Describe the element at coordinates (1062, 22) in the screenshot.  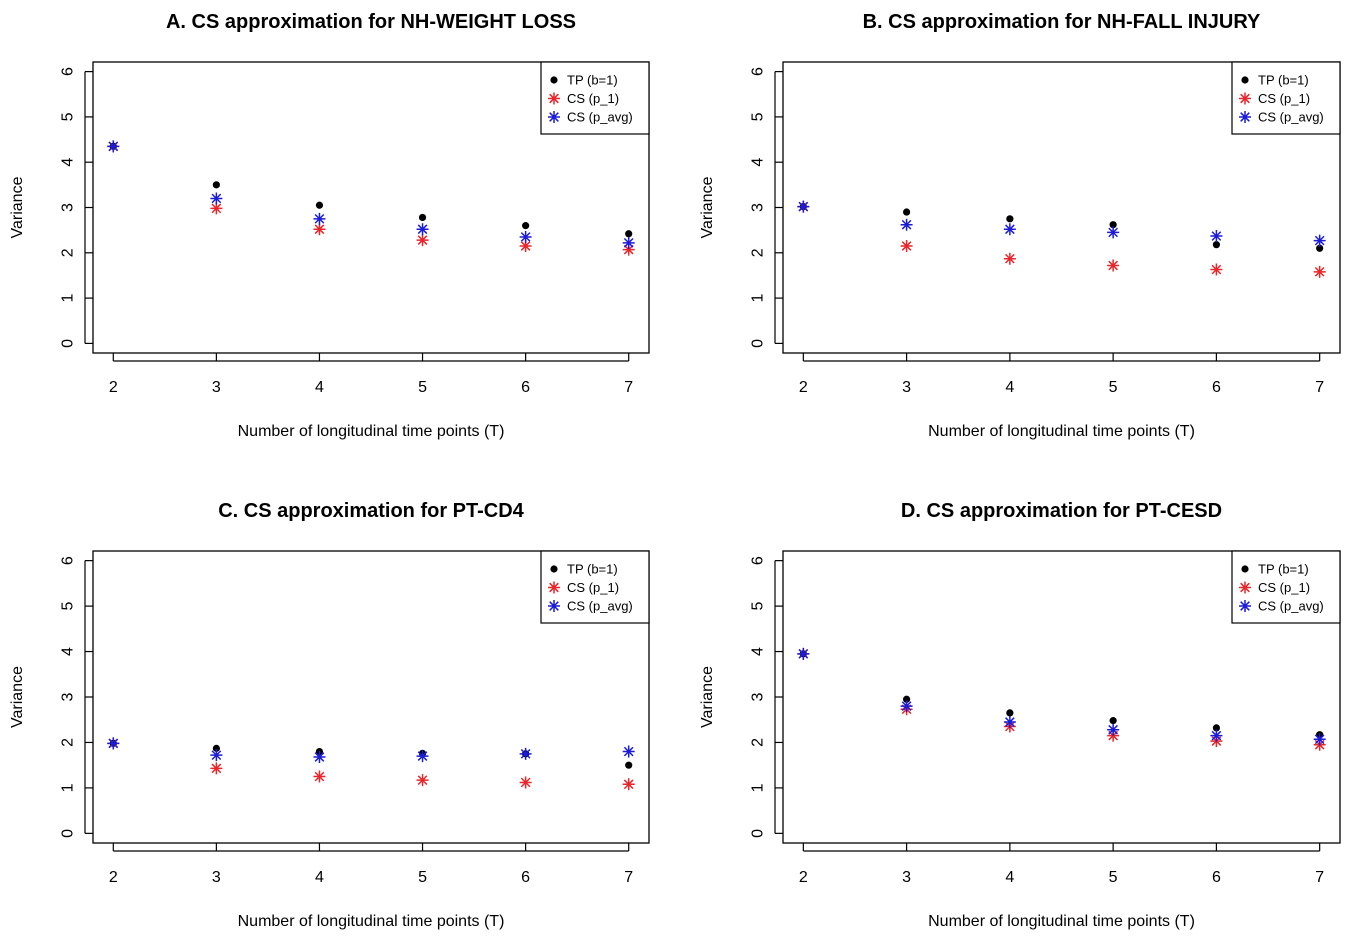
I see `chart-title: B. CS approximation for NH-FALL INJURY` at that location.